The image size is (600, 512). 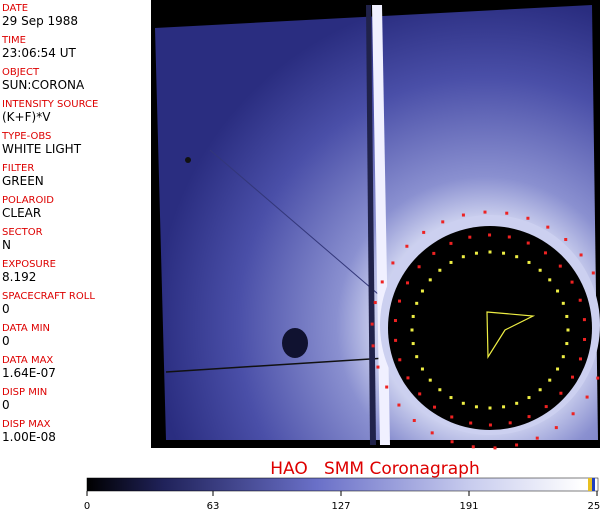 I want to click on colorbar-tick-label: 0, so click(x=87, y=506).